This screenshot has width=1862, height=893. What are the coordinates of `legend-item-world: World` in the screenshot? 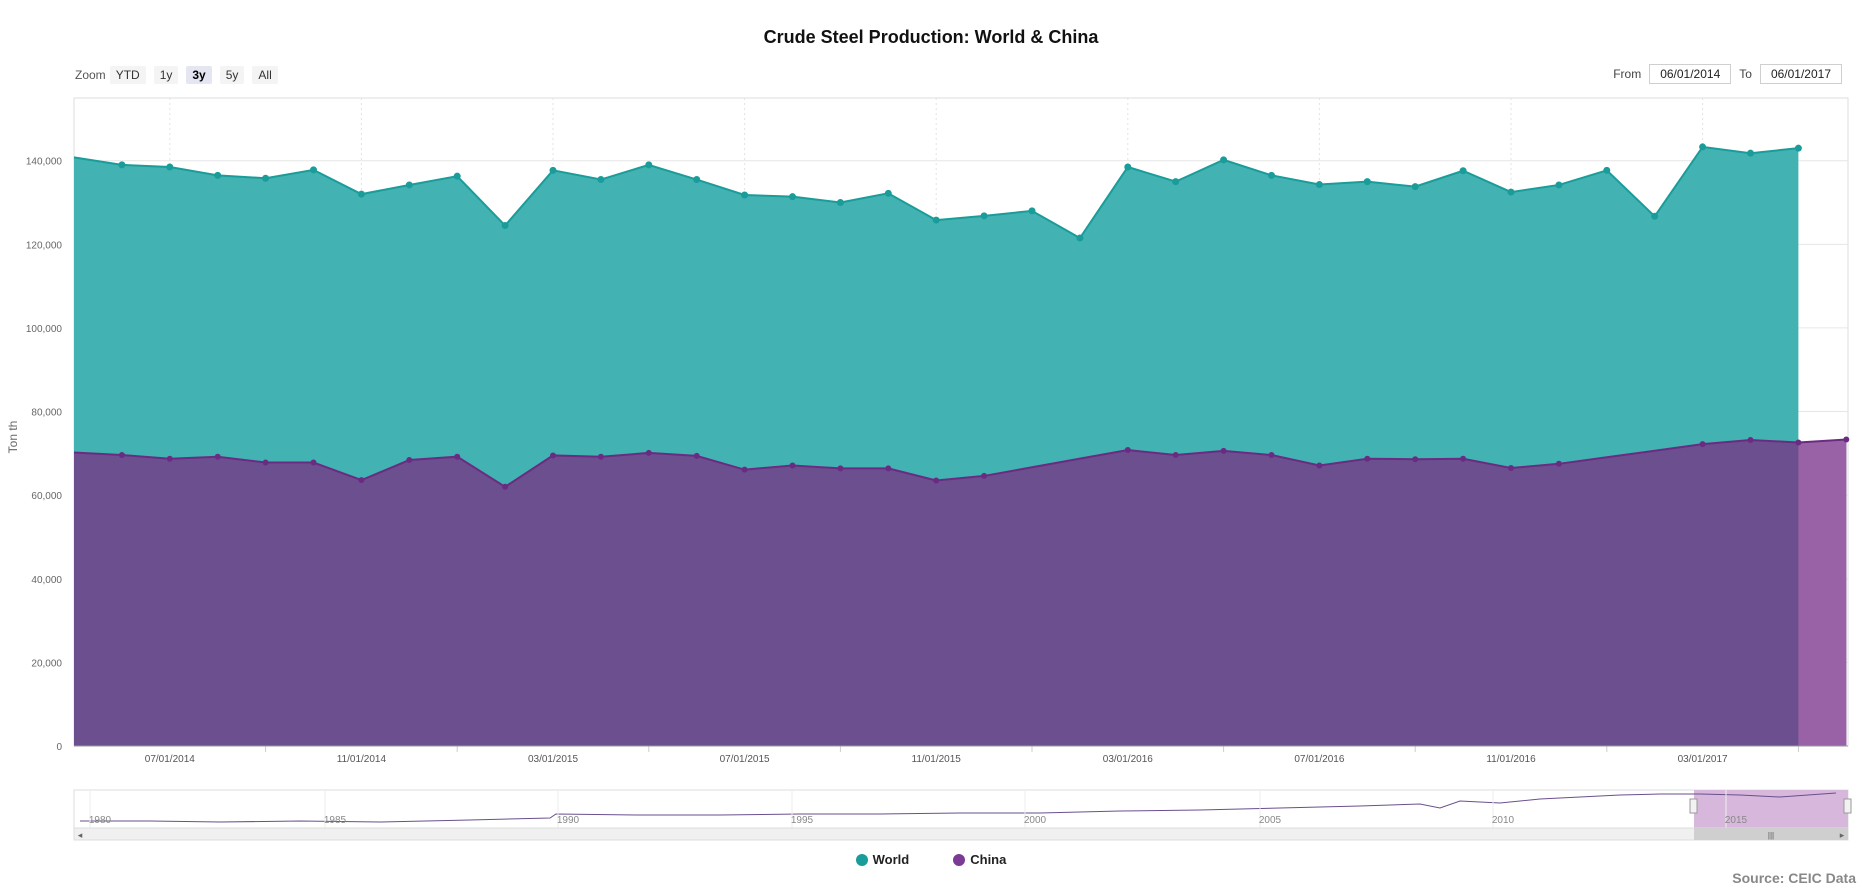 It's located at (882, 859).